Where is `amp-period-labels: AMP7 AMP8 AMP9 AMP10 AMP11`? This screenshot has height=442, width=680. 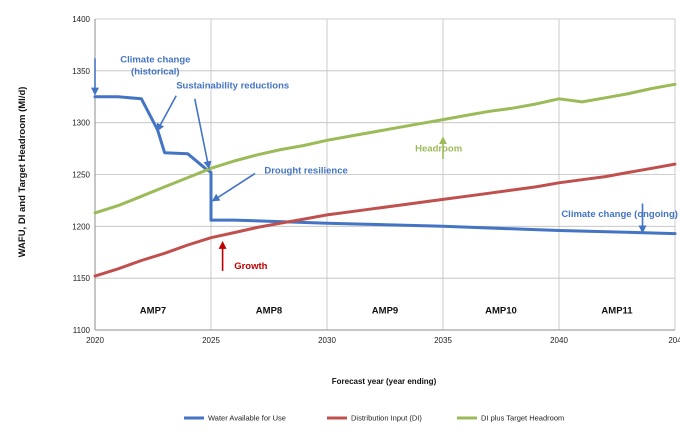 amp-period-labels: AMP7 AMP8 AMP9 AMP10 AMP11 is located at coordinates (386, 310).